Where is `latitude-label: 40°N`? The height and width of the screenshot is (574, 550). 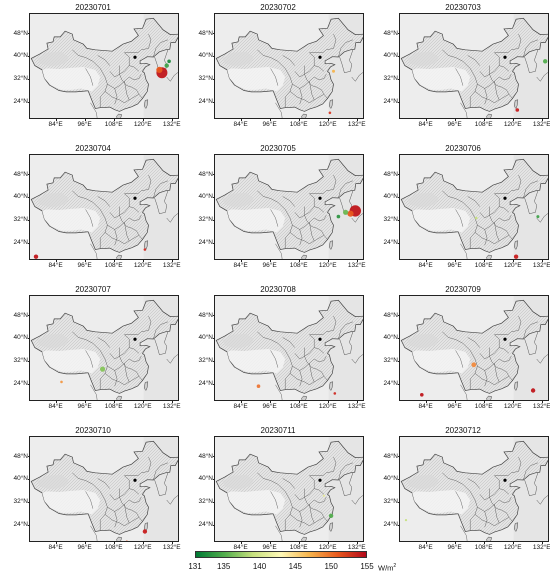 latitude-label: 40°N is located at coordinates (390, 338).